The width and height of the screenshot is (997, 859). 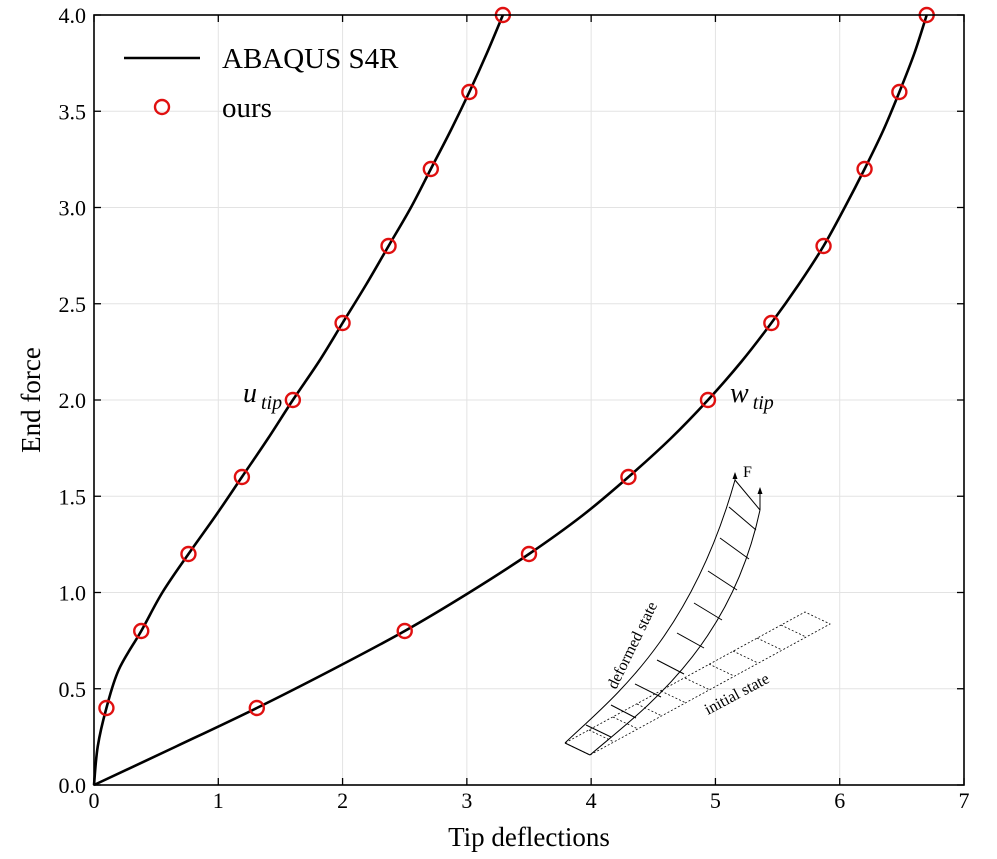 I want to click on y-tick-label: 2.5, so click(x=73, y=304).